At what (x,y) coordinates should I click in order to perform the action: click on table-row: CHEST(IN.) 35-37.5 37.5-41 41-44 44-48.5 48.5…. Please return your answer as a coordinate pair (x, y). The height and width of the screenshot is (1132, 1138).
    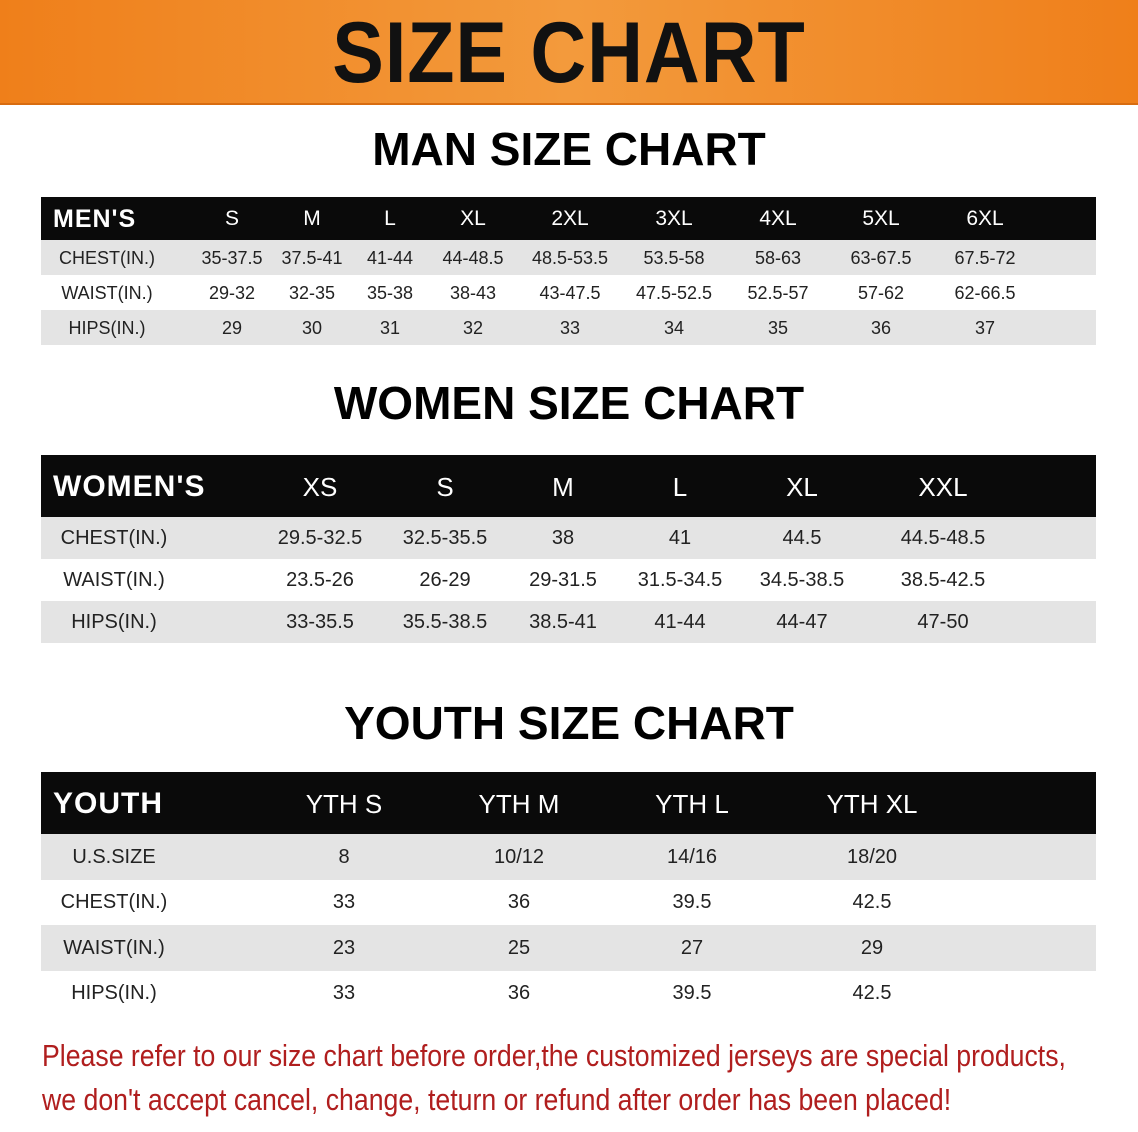
    Looking at the image, I should click on (568, 257).